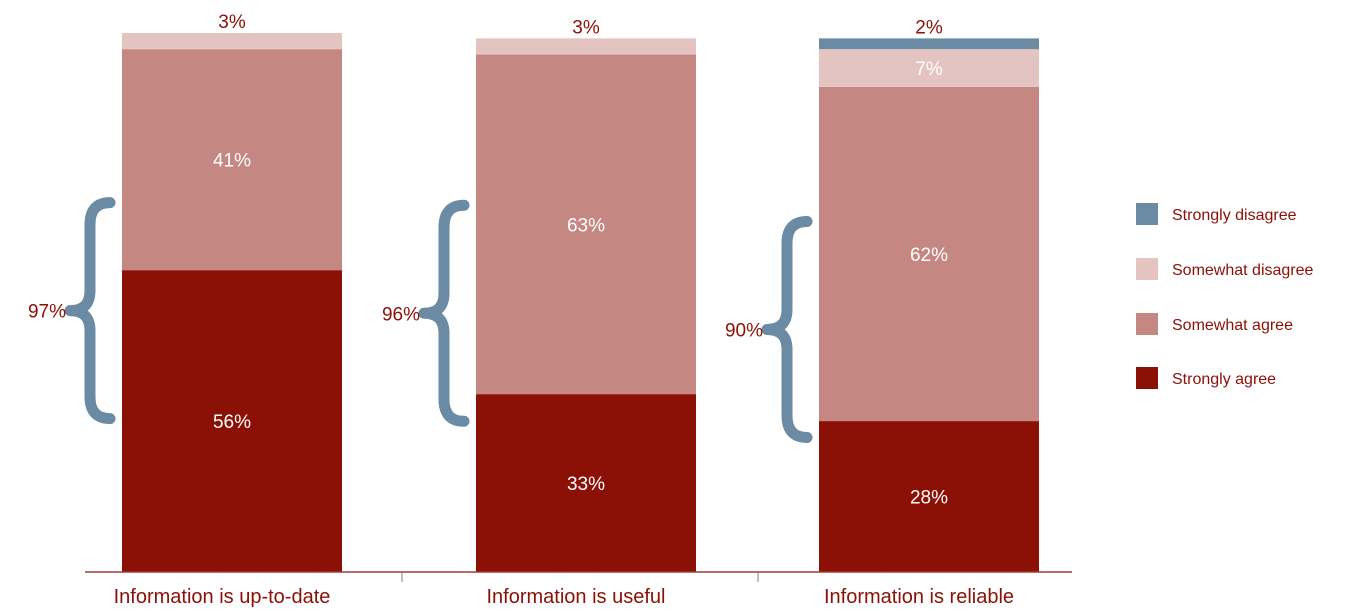  I want to click on data-label-information-is-up-to-date-strongly-agree: 56%, so click(232, 422).